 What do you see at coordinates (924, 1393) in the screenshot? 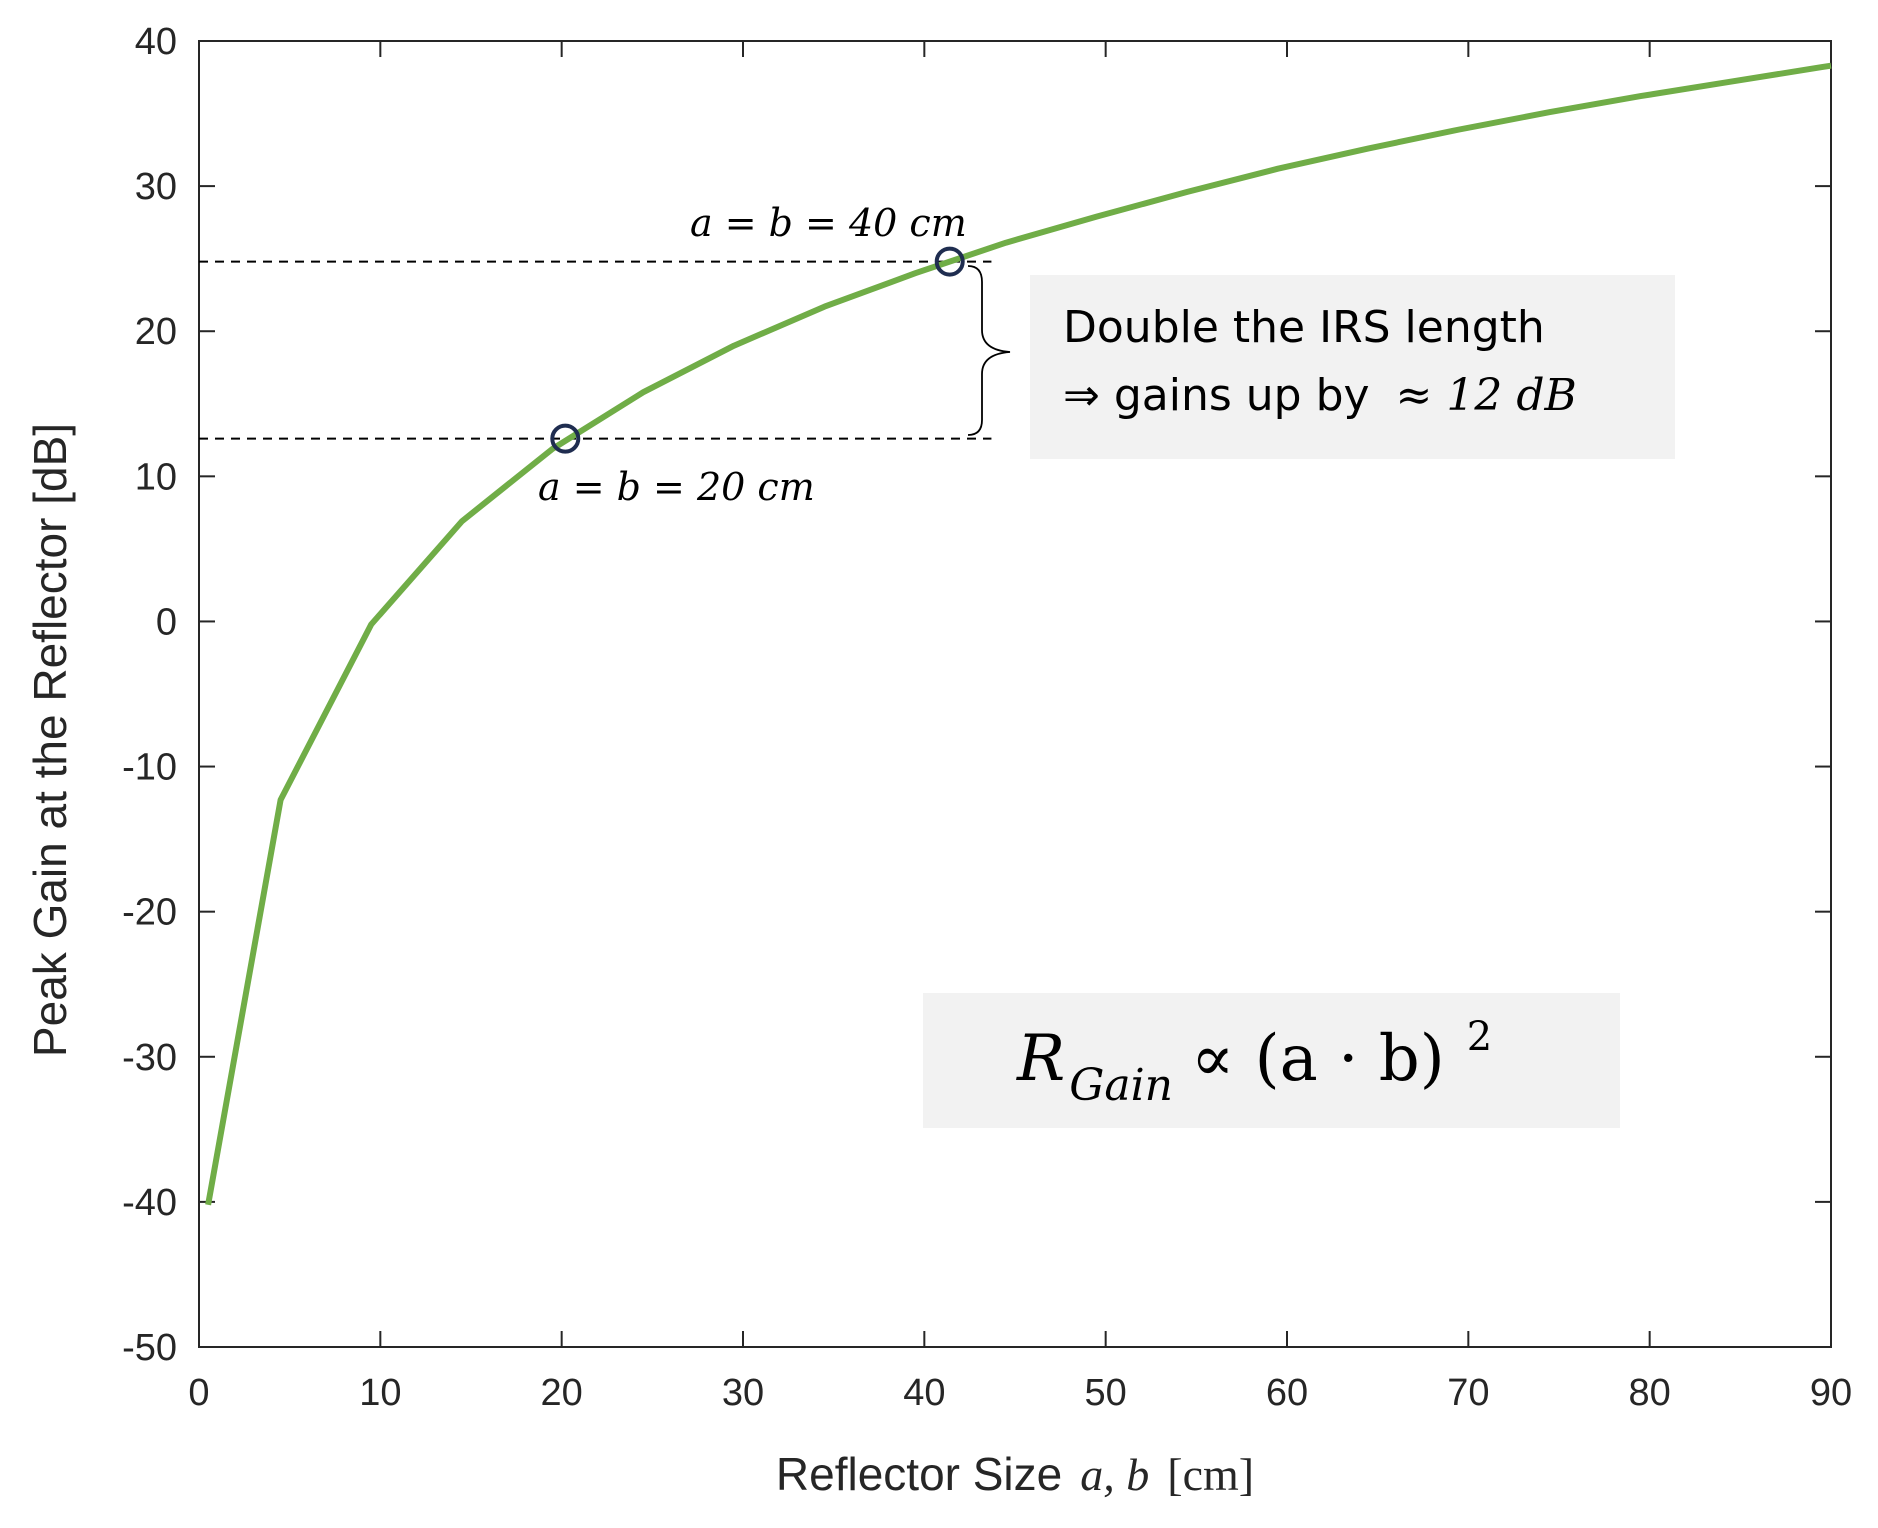
I see `x-tick-label: 40` at bounding box center [924, 1393].